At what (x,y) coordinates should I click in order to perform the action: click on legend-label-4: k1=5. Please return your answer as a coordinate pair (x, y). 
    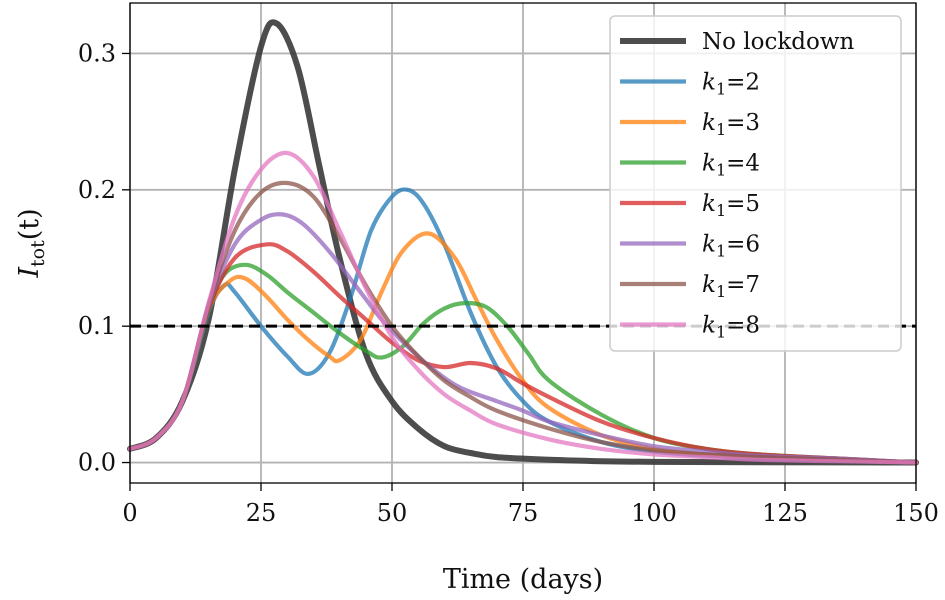
    Looking at the image, I should click on (731, 205).